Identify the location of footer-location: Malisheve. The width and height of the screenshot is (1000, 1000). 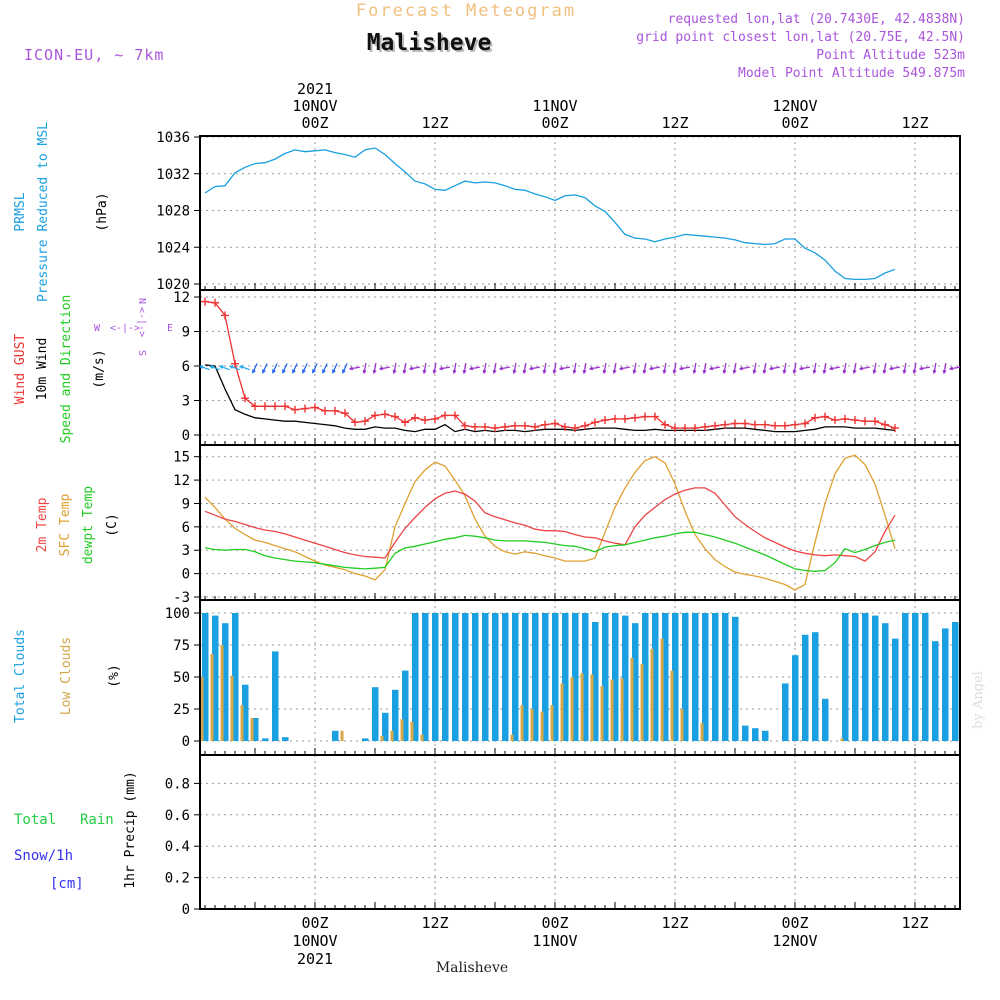
(472, 968).